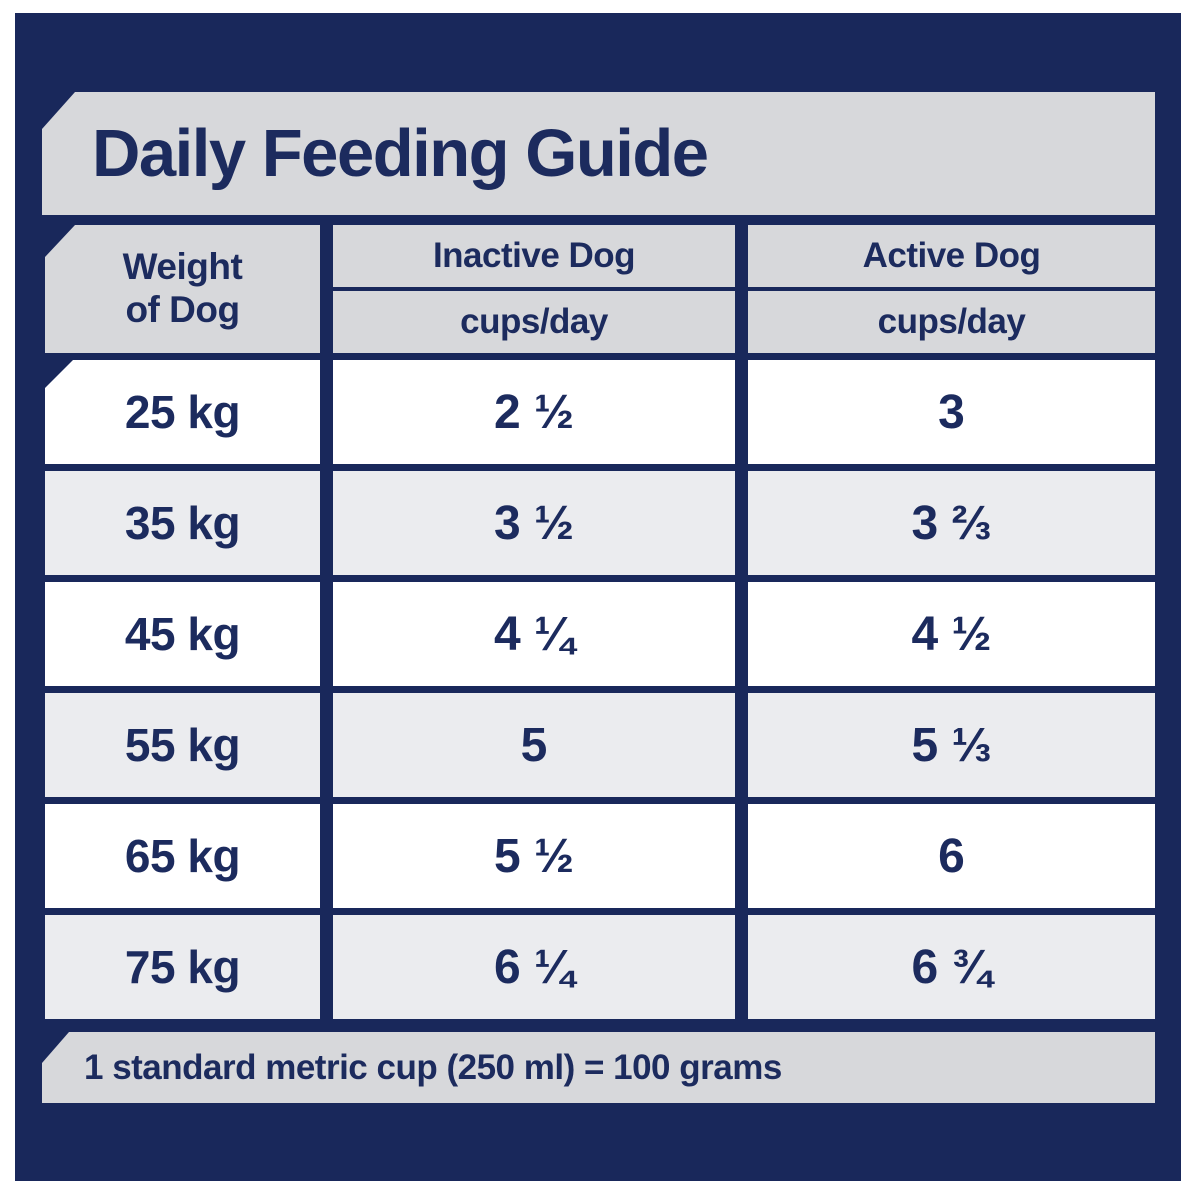 The width and height of the screenshot is (1200, 1200). Describe the element at coordinates (400, 153) in the screenshot. I see `page-title: Daily Feeding Guide` at that location.